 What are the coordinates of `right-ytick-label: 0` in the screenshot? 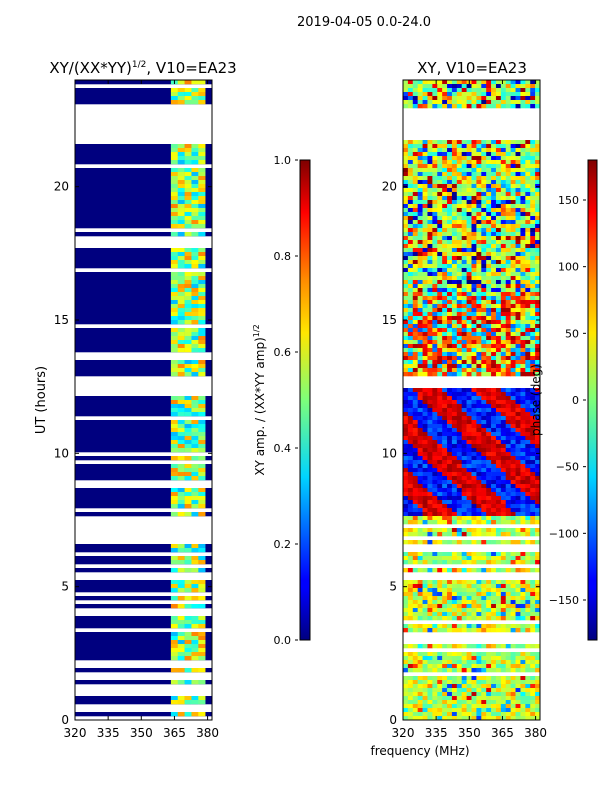 It's located at (393, 720).